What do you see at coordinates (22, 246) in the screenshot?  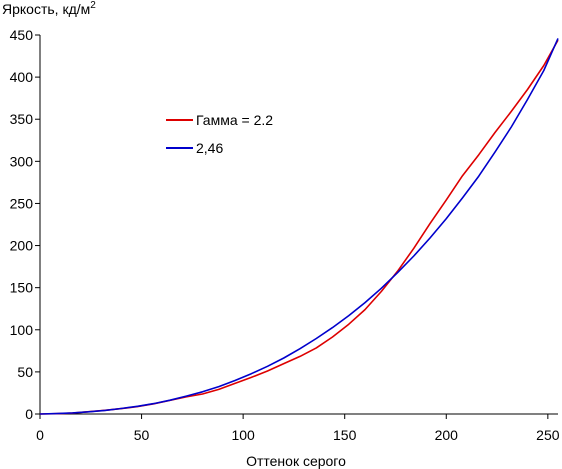 I see `y-tick-label: 200` at bounding box center [22, 246].